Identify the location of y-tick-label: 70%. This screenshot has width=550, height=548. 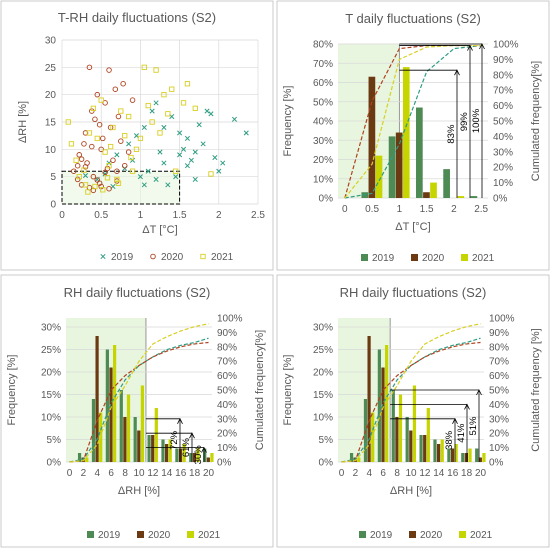
(323, 64).